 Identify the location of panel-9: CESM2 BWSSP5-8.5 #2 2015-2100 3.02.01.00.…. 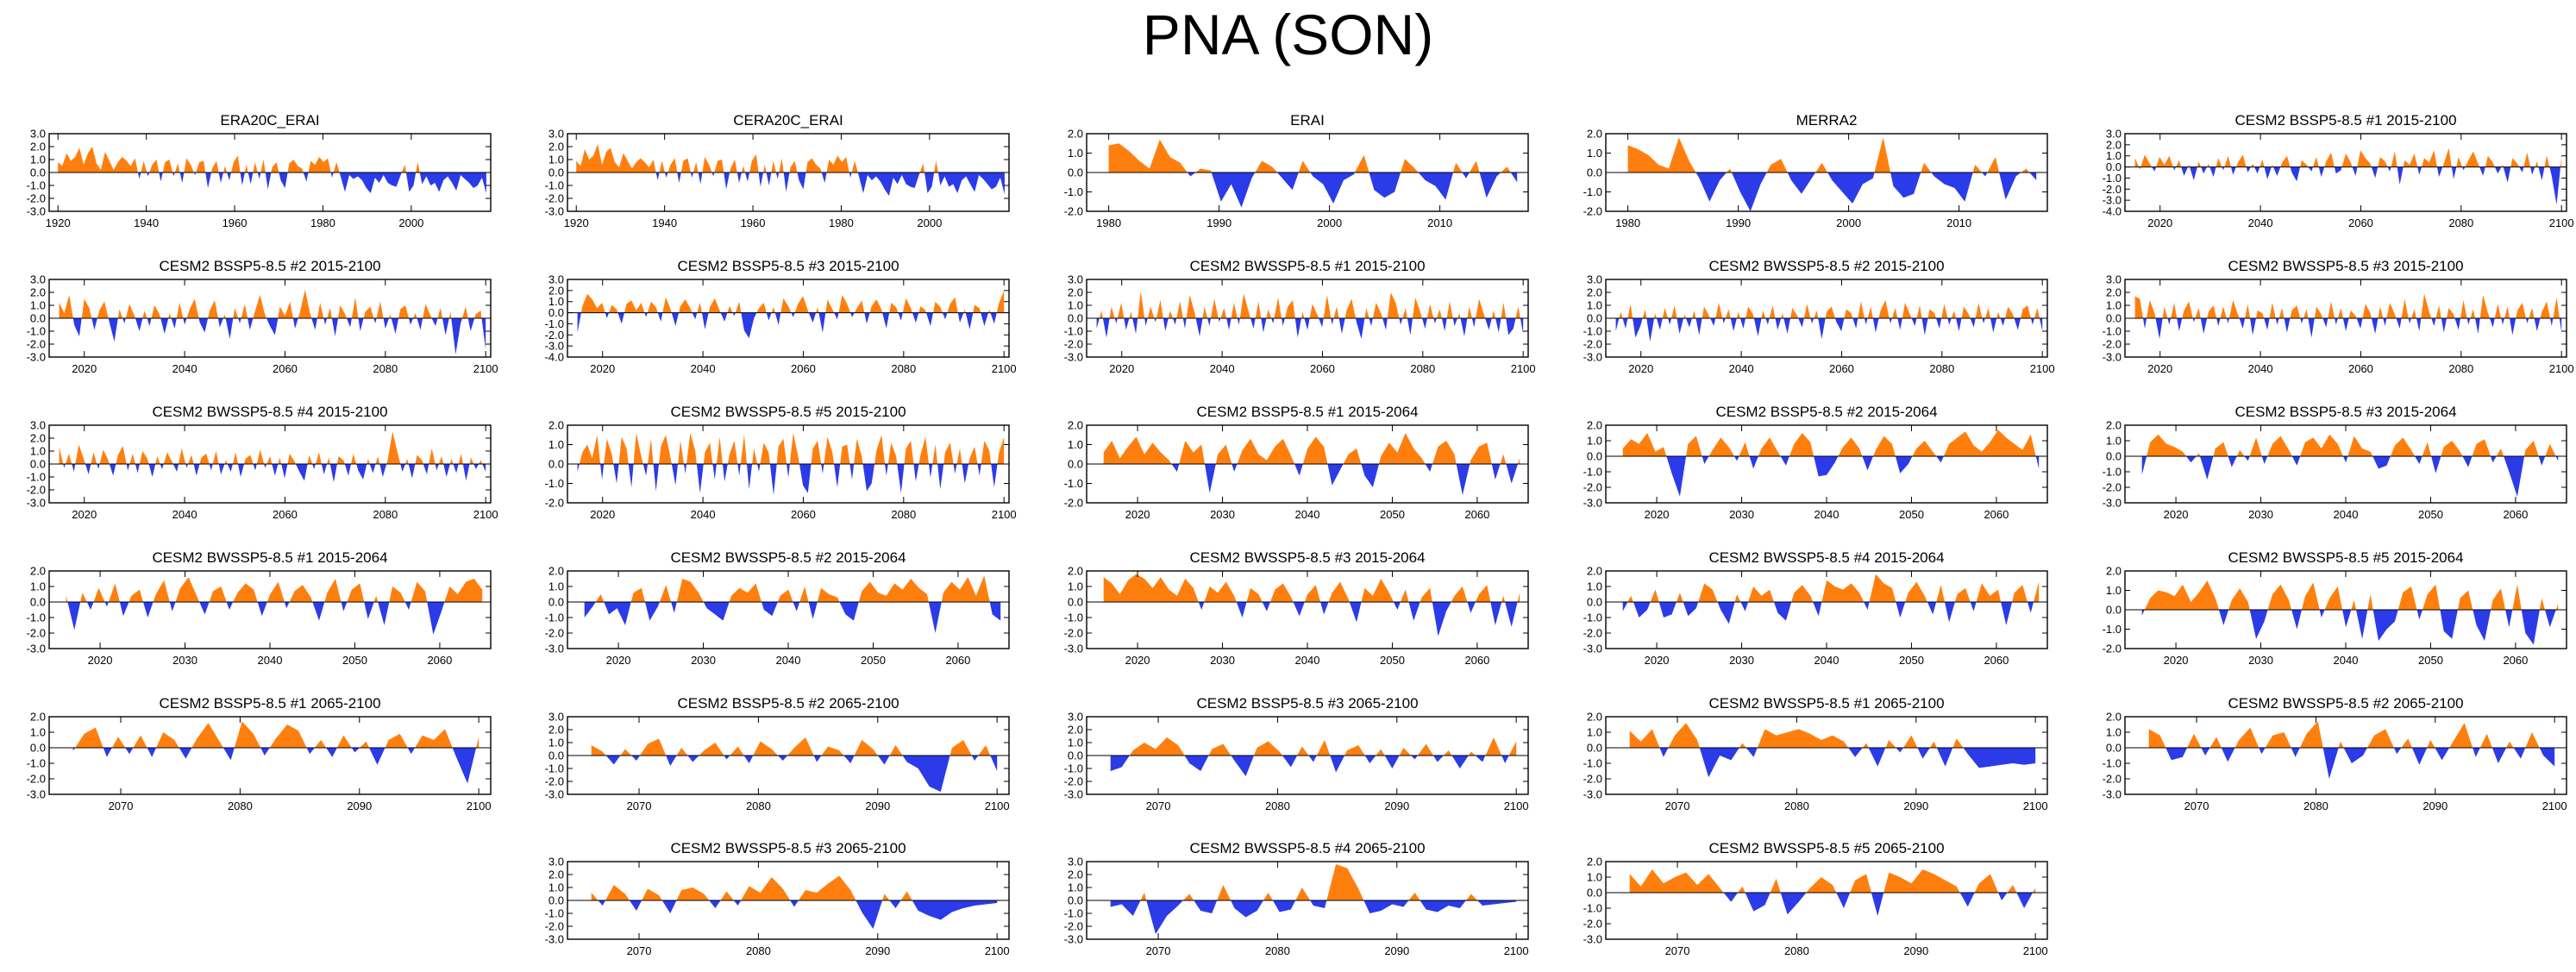
(1819, 316).